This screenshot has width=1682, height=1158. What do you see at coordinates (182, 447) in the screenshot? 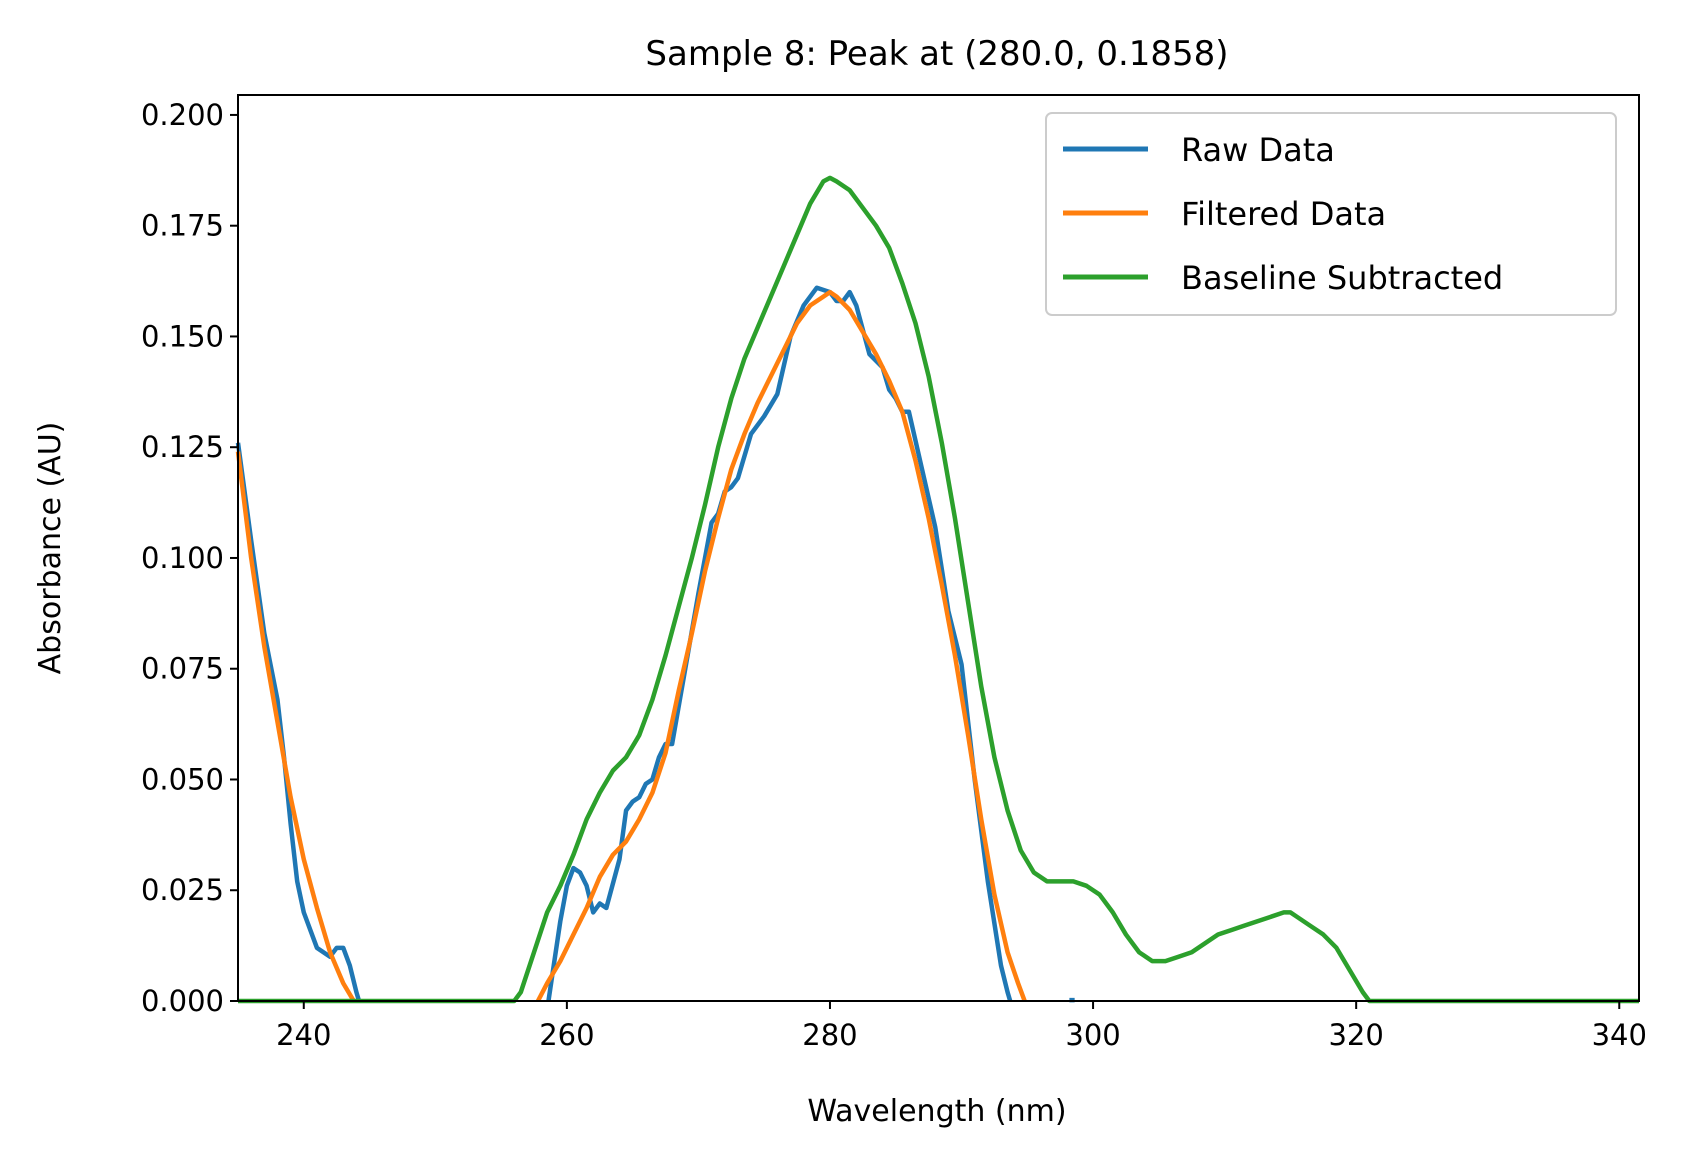
I see `y-tick-label: 0.125` at bounding box center [182, 447].